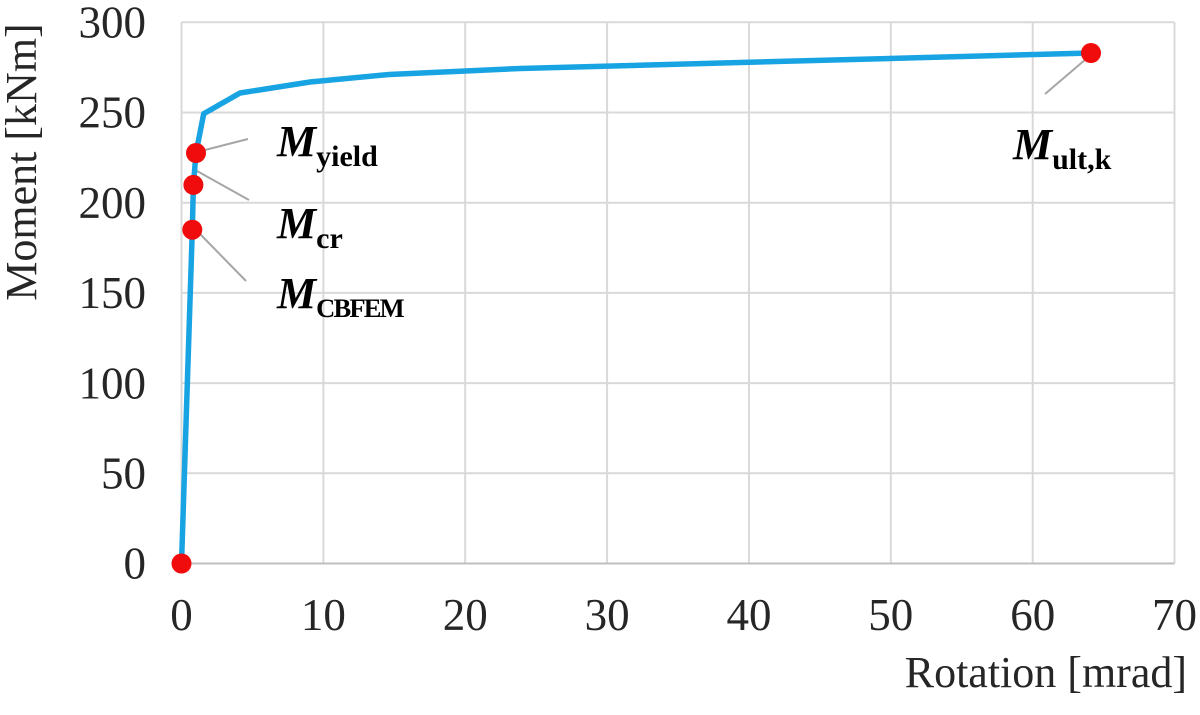  What do you see at coordinates (607, 615) in the screenshot?
I see `svg-text: 30` at bounding box center [607, 615].